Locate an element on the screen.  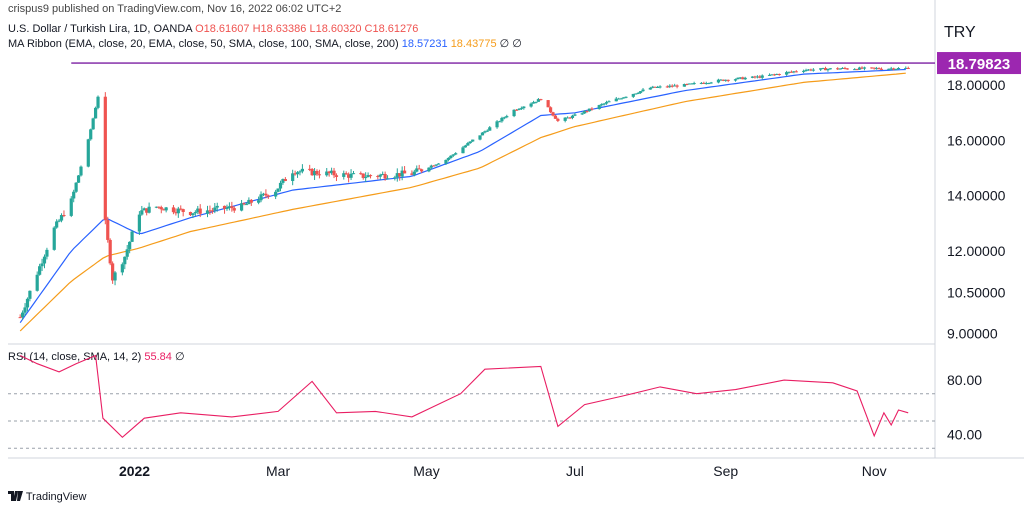
time-tick-label: Sep is located at coordinates (725, 471).